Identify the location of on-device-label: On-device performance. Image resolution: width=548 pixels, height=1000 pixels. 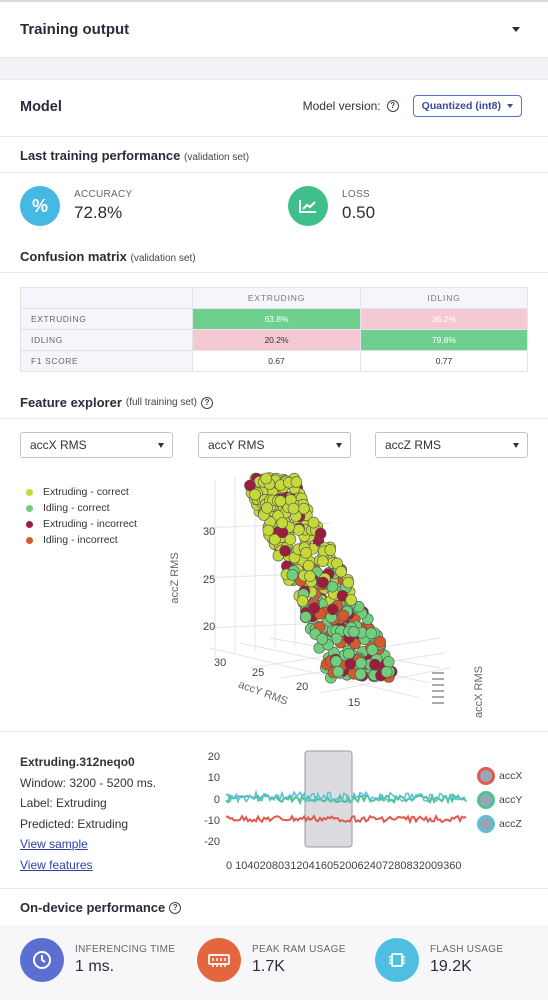
(93, 907).